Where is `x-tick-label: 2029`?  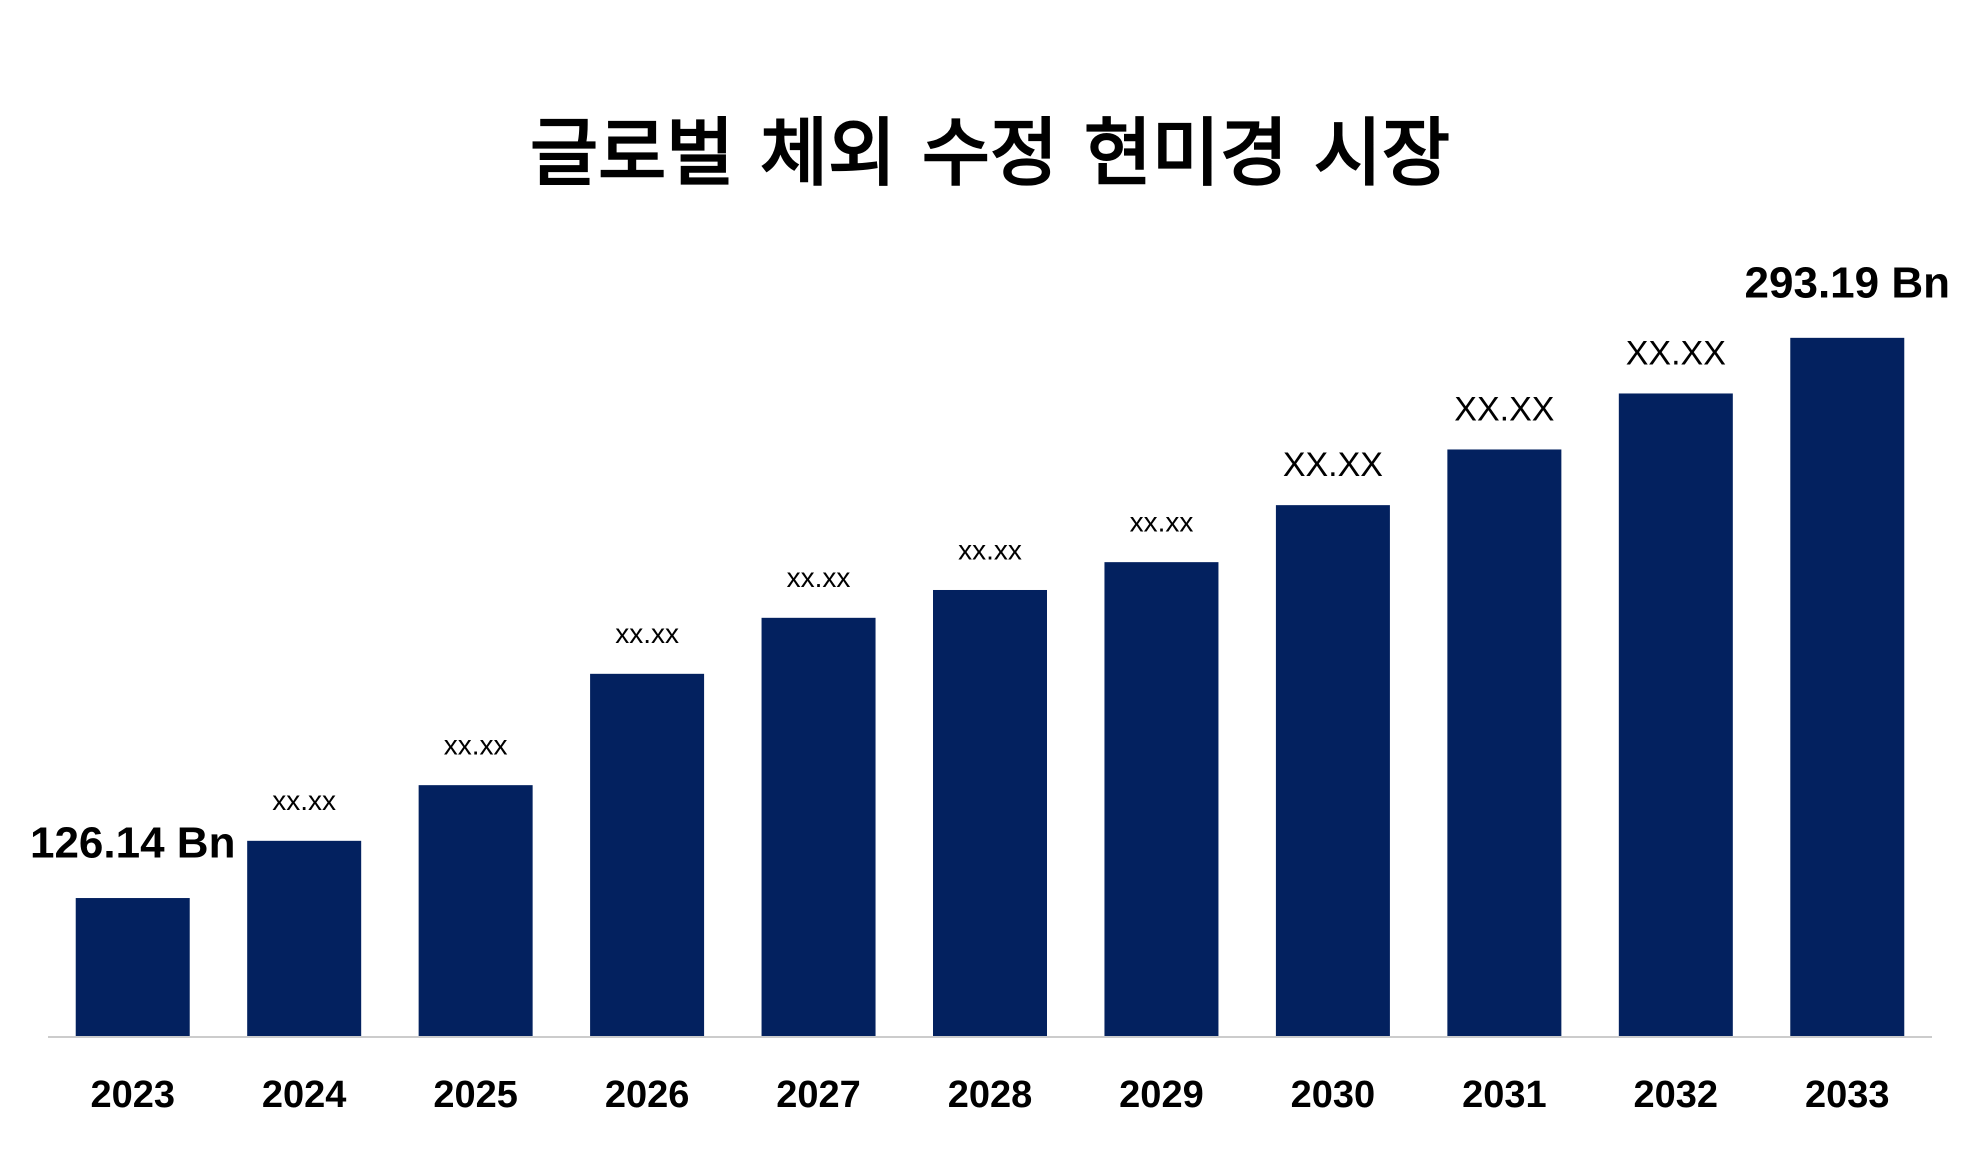
x-tick-label: 2029 is located at coordinates (1161, 1095).